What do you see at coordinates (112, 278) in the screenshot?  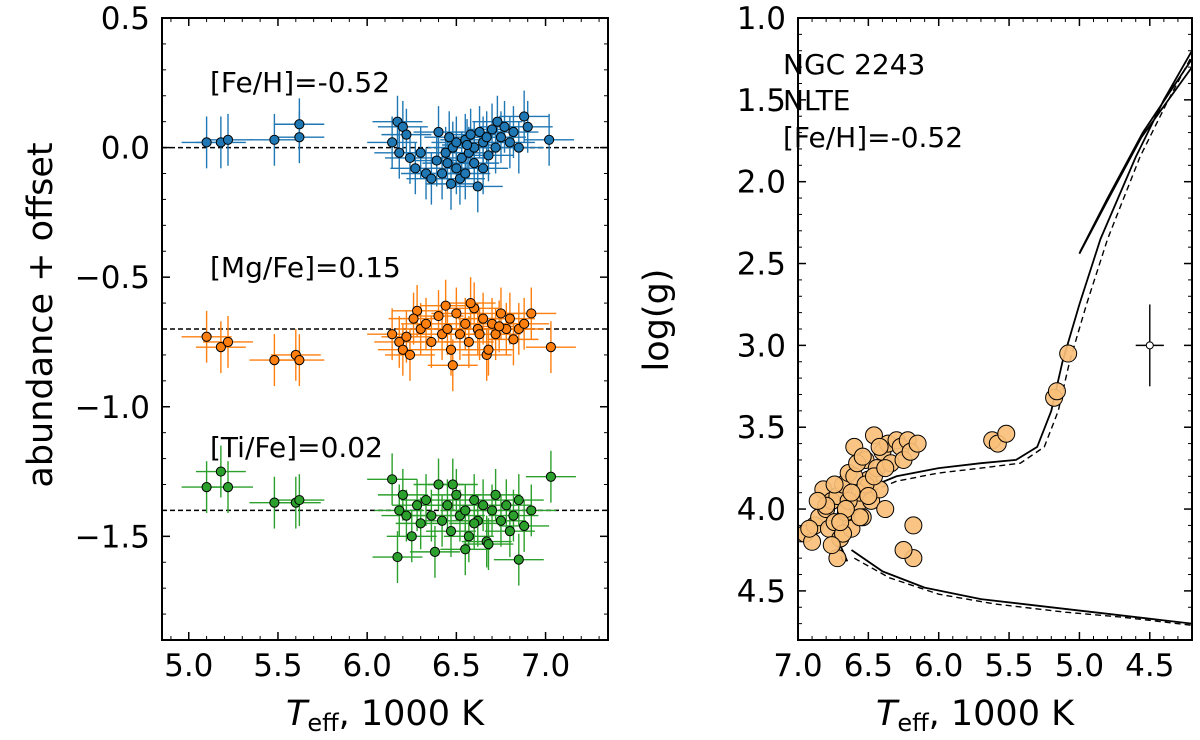 I see `y-tick-label: −0.5` at bounding box center [112, 278].